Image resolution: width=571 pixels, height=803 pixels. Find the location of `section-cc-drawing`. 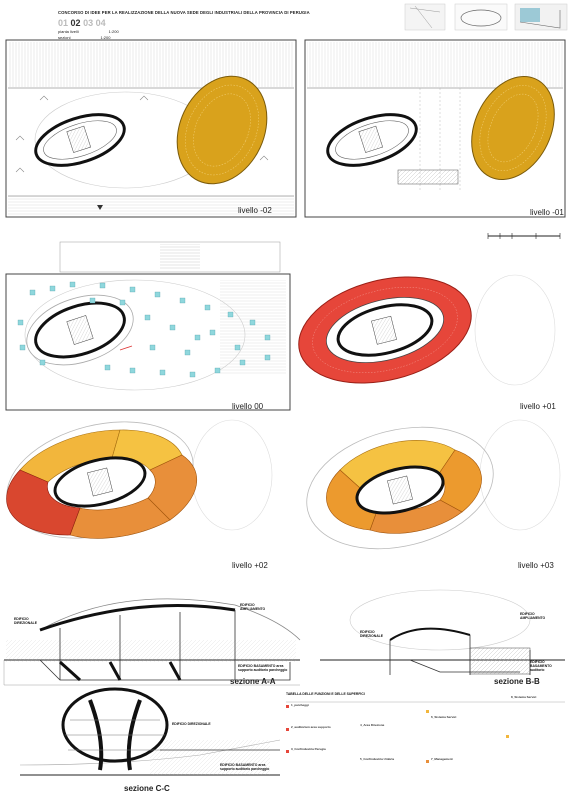

section-cc-drawing is located at coordinates (150, 731).